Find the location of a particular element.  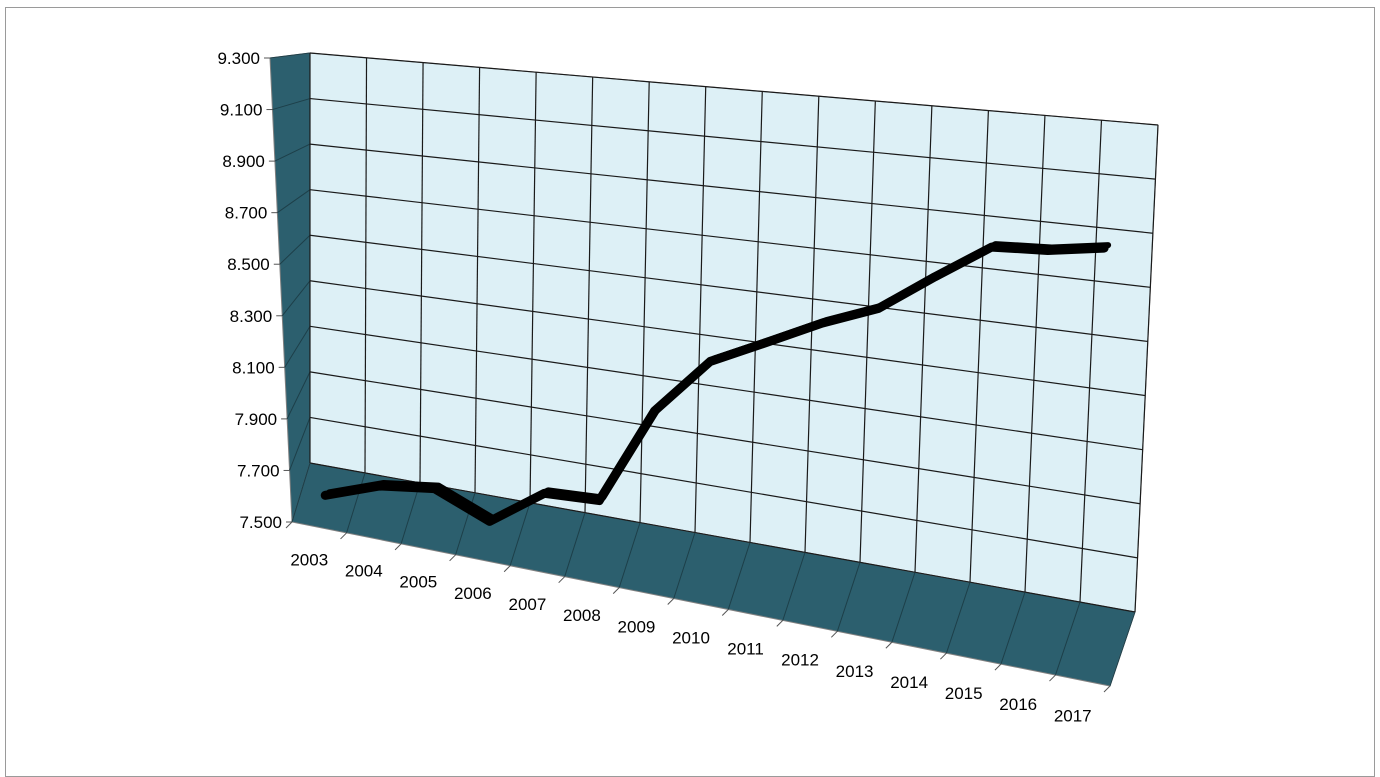

x-tick-label: 2017 is located at coordinates (1073, 715).